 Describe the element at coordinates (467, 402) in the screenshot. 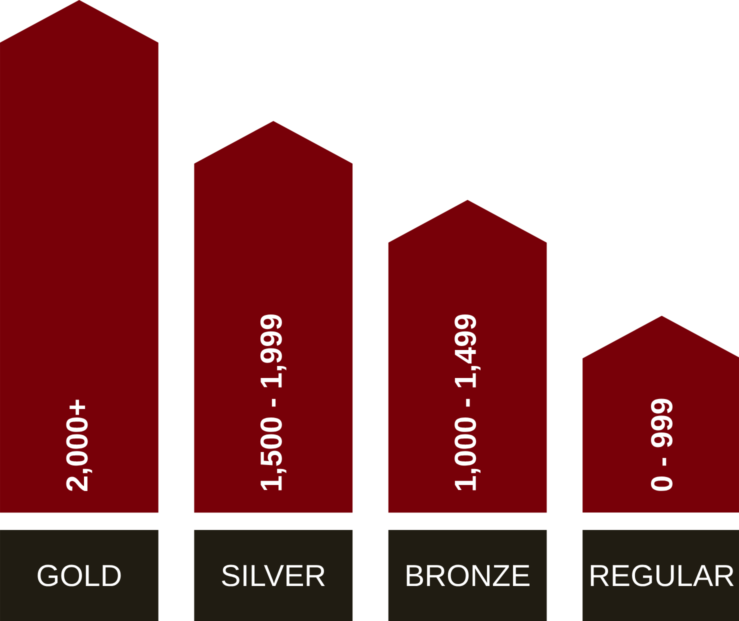

I see `annotation: 1,000 - 1,499` at that location.